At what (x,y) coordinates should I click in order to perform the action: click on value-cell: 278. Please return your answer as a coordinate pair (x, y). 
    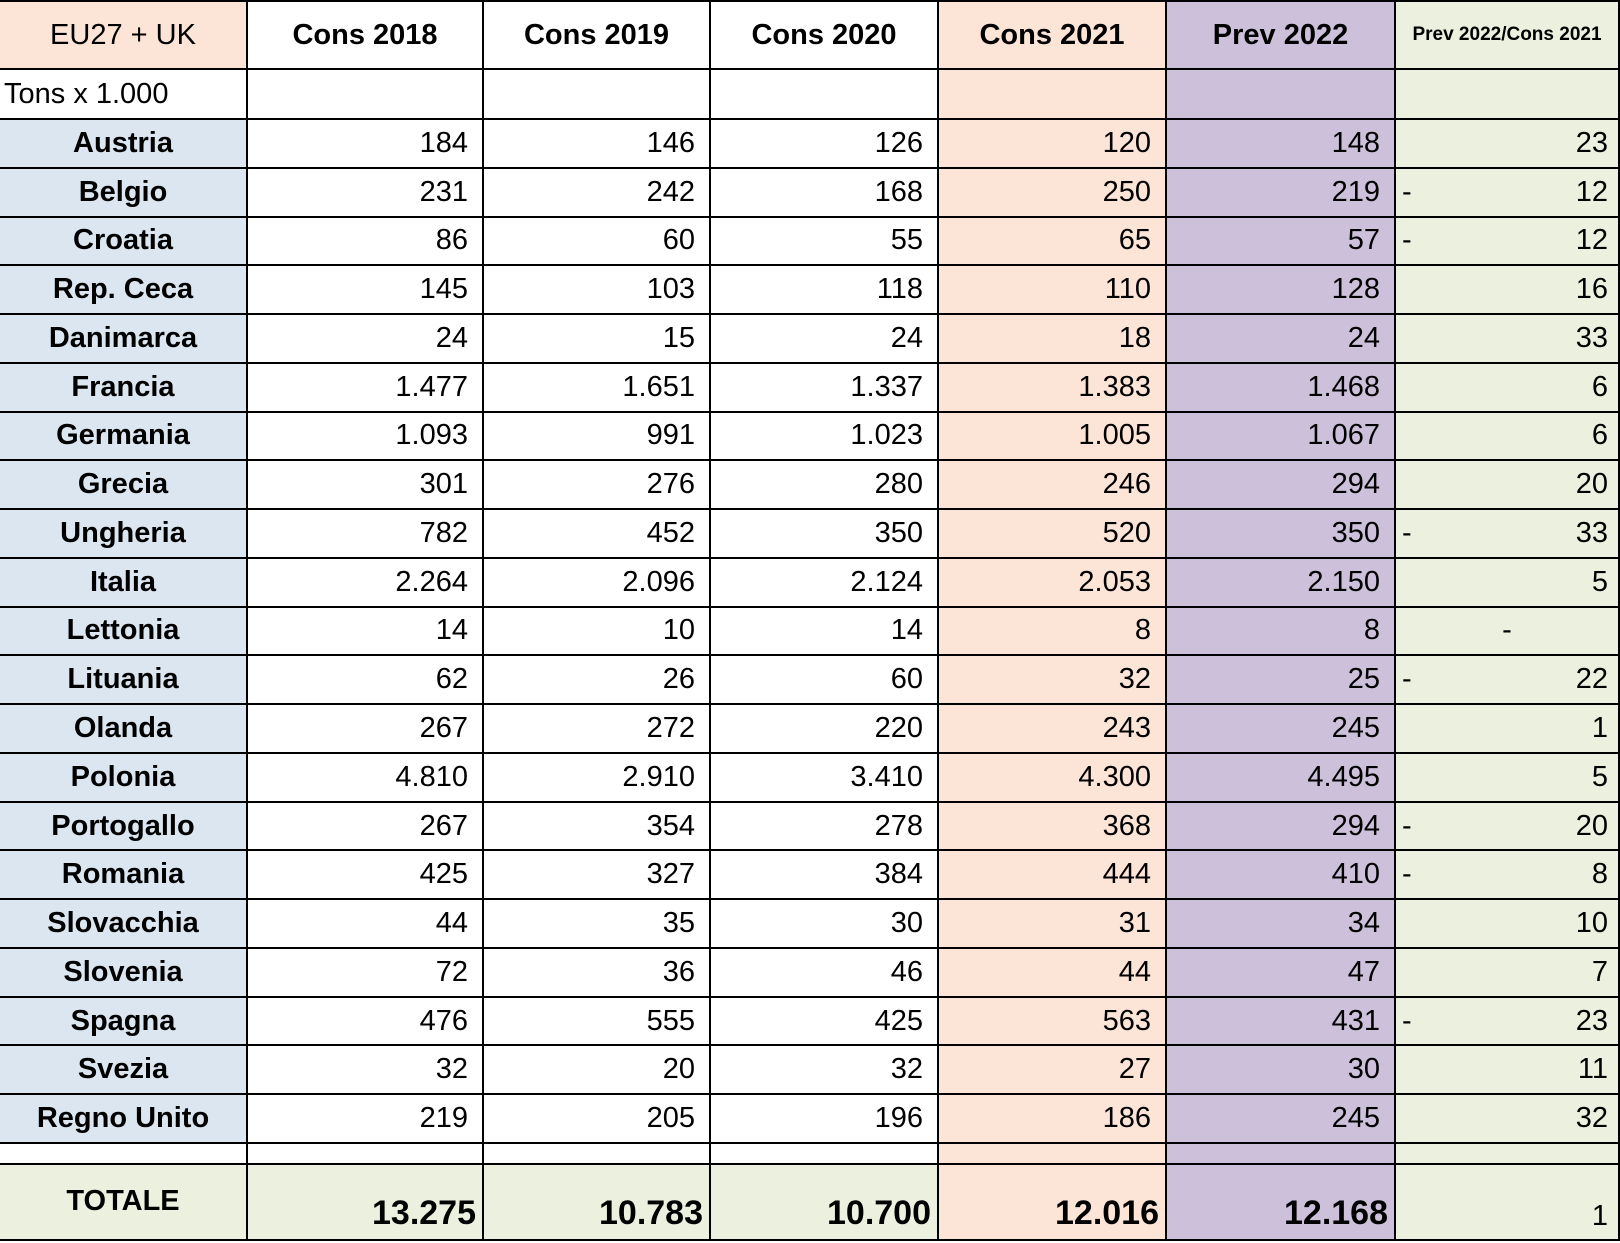
    Looking at the image, I should click on (825, 827).